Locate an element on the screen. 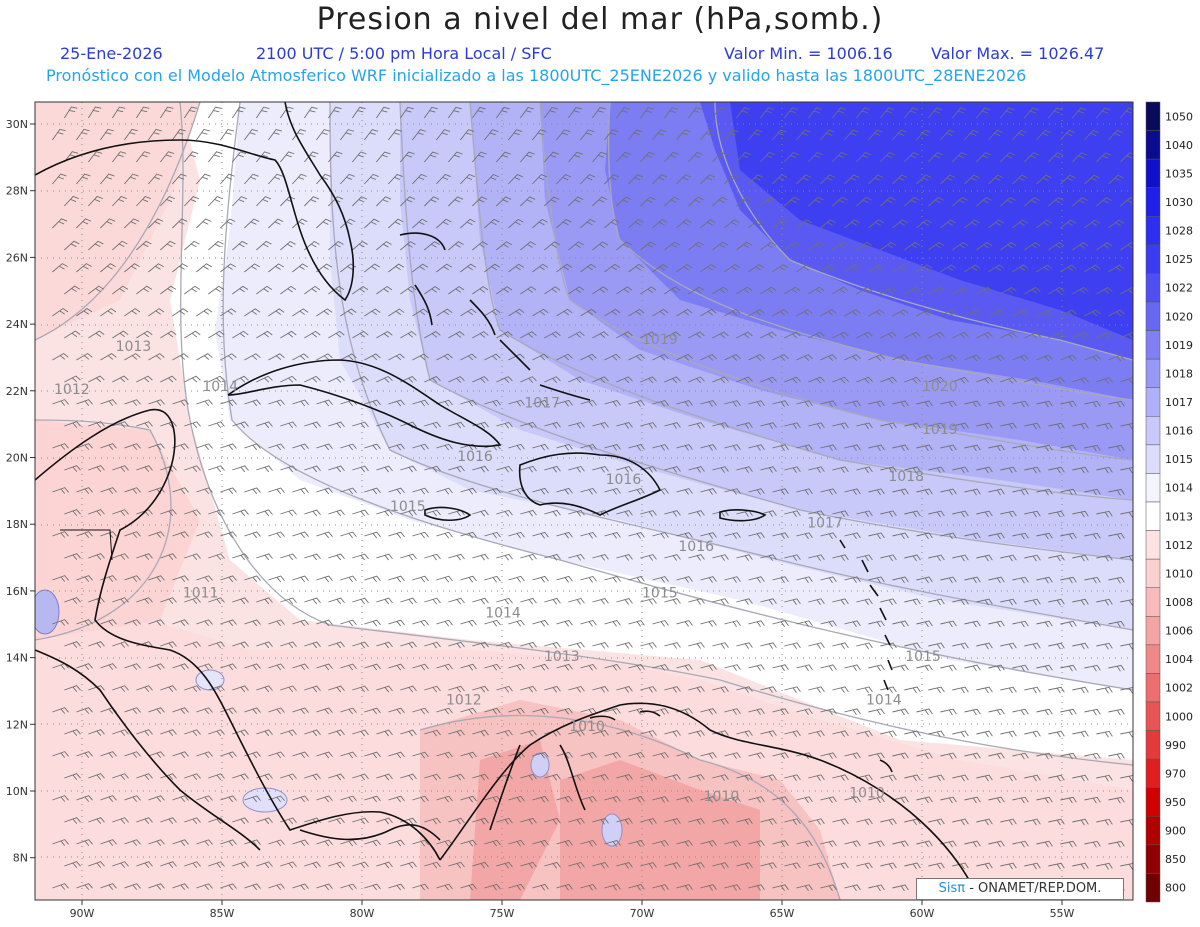  isobar-label: 1010 is located at coordinates (587, 727).